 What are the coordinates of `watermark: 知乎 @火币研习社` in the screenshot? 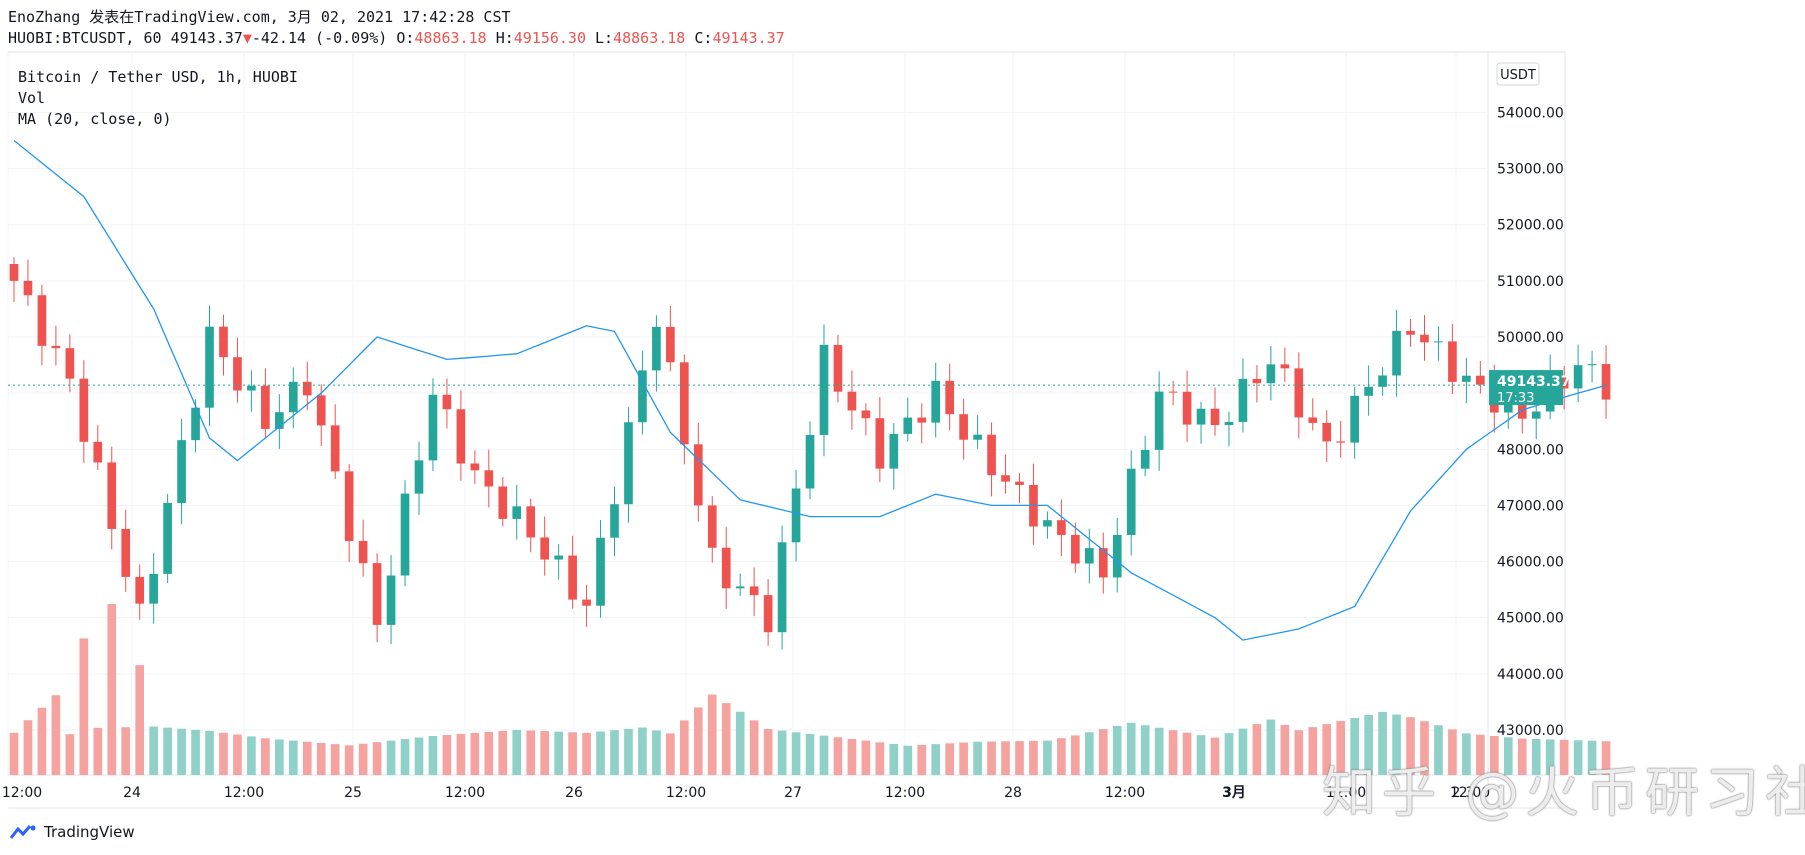 It's located at (1563, 792).